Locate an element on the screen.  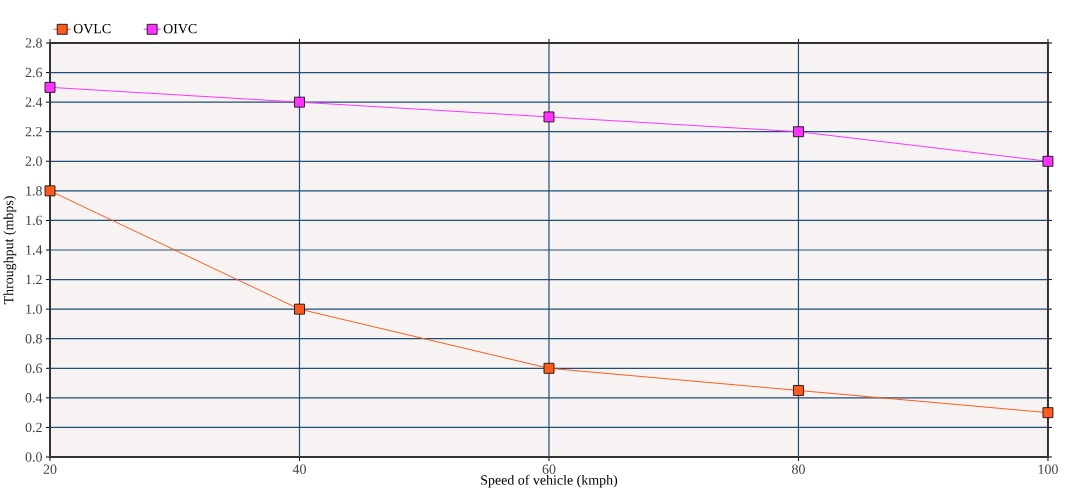
y-axis-title: Throughput (mbps) is located at coordinates (10, 250).